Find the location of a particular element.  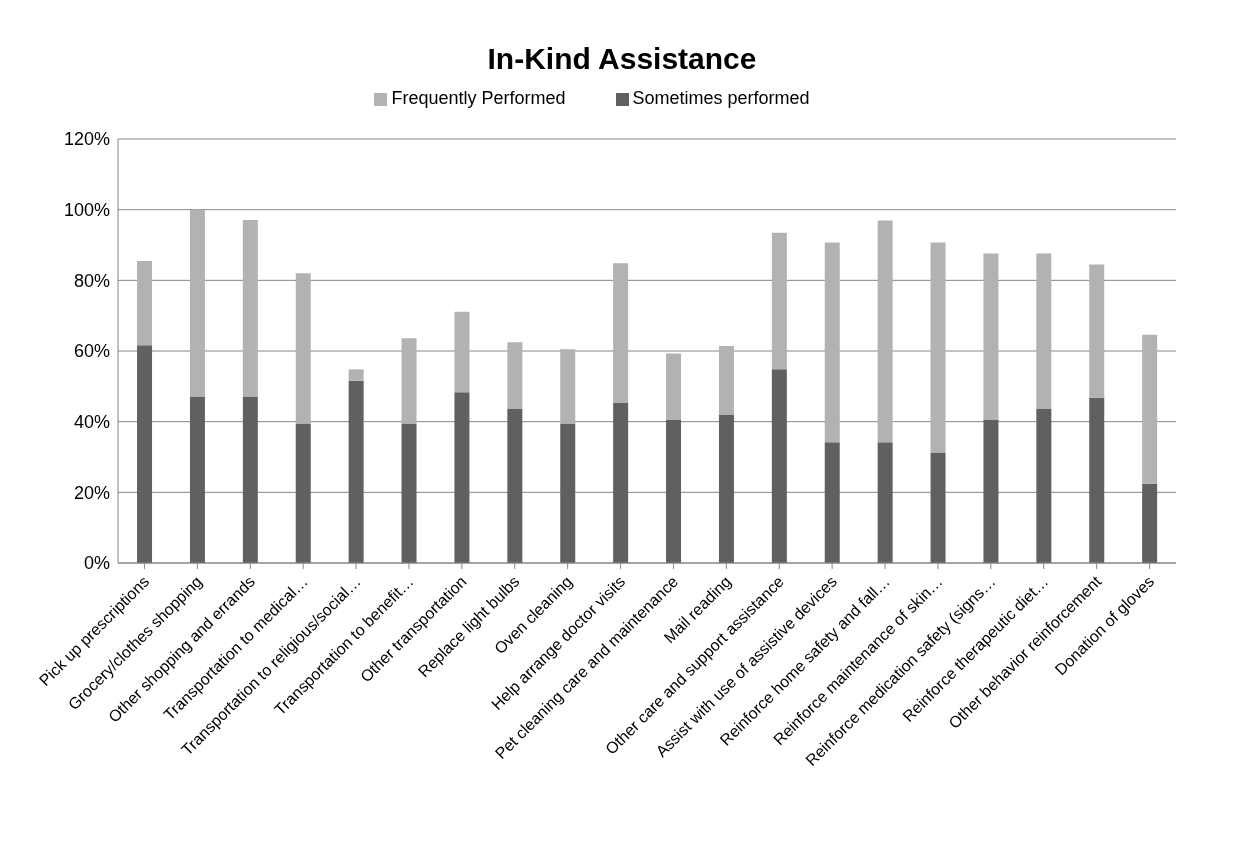

y-tick-label: 40% is located at coordinates (91, 422).